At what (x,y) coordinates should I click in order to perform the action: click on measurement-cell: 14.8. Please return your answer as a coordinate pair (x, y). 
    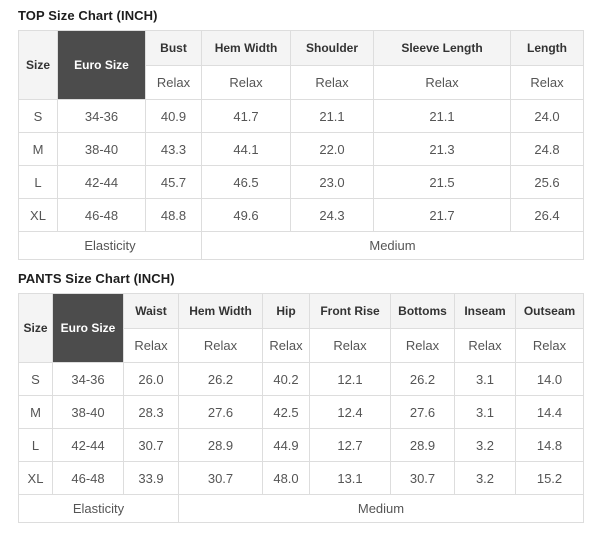
    Looking at the image, I should click on (549, 445).